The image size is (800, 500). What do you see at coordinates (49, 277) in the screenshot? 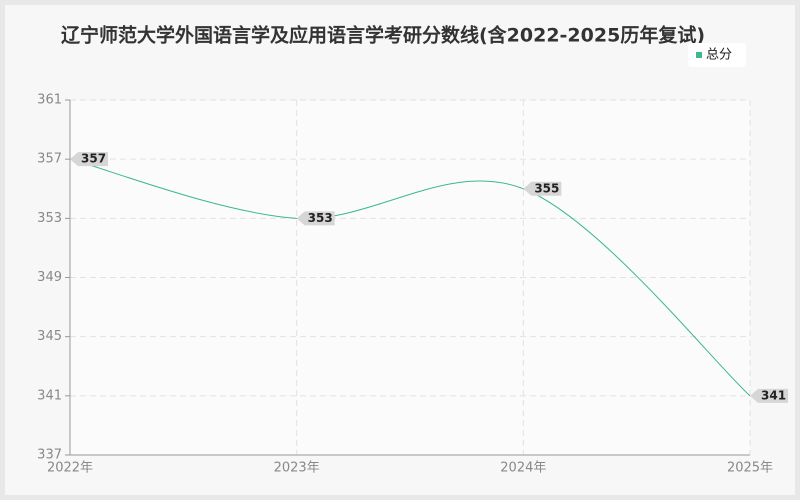
I see `y-tick-label: 349` at bounding box center [49, 277].